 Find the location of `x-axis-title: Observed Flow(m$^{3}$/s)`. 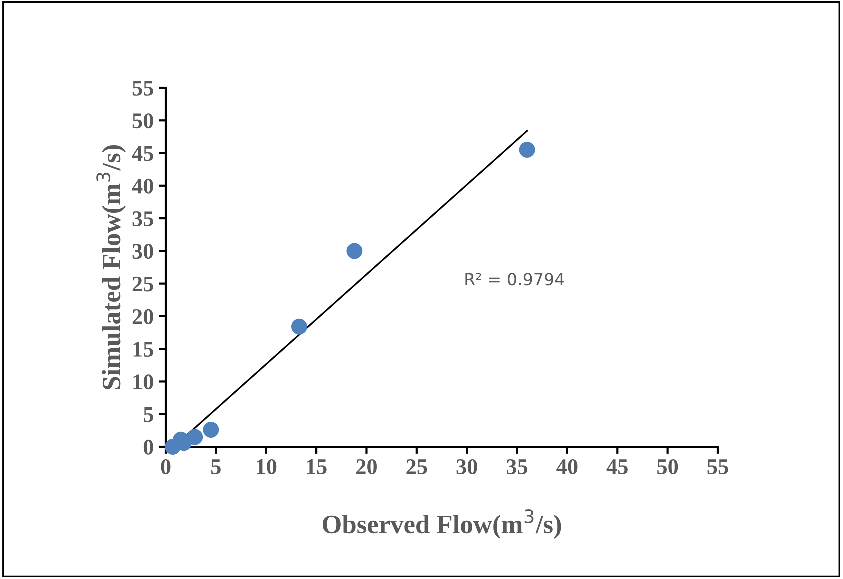

x-axis-title: Observed Flow(m$^{3}$/s) is located at coordinates (442, 524).